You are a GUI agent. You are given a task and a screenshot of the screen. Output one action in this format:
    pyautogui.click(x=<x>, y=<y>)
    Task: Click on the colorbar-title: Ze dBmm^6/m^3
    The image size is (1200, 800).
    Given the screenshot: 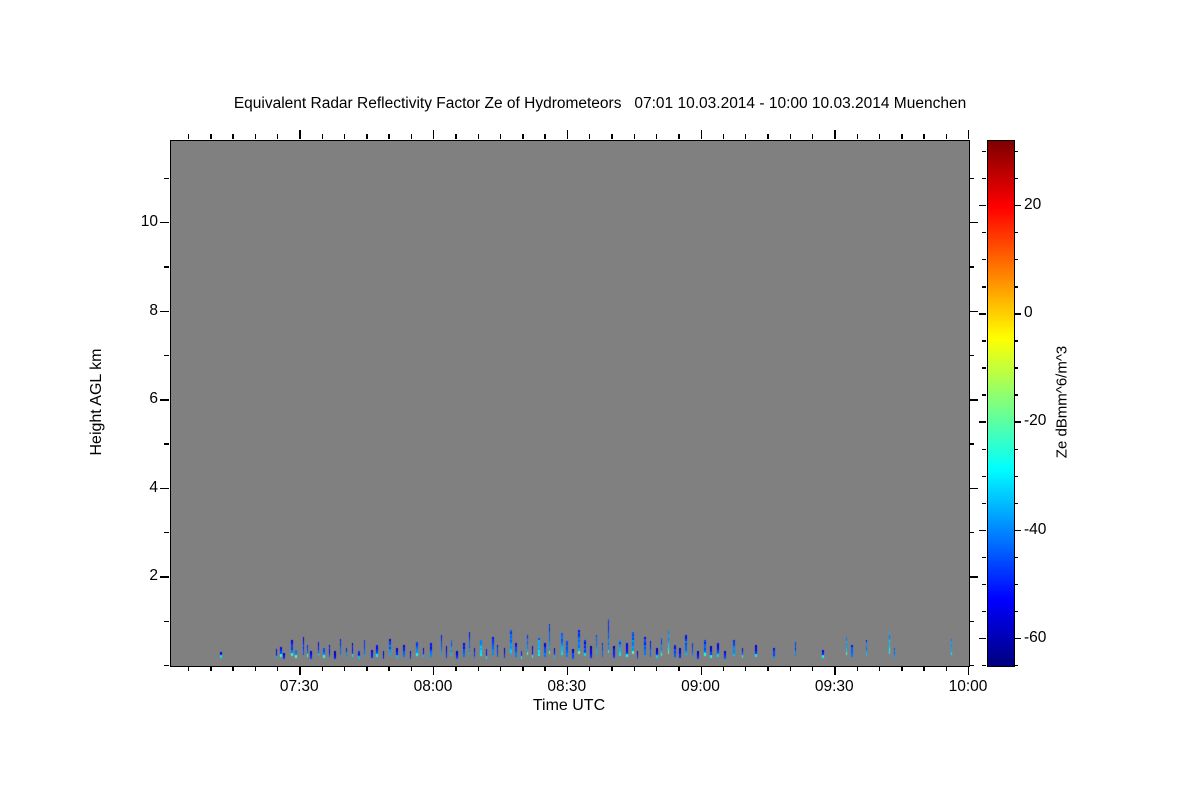 What is the action you would take?
    pyautogui.click(x=1062, y=402)
    